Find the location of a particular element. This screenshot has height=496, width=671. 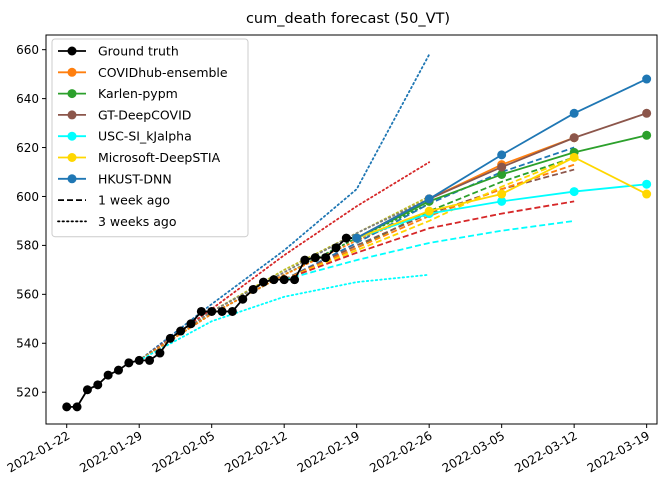

legend-marker-microsoft-deepstia is located at coordinates (72, 157).